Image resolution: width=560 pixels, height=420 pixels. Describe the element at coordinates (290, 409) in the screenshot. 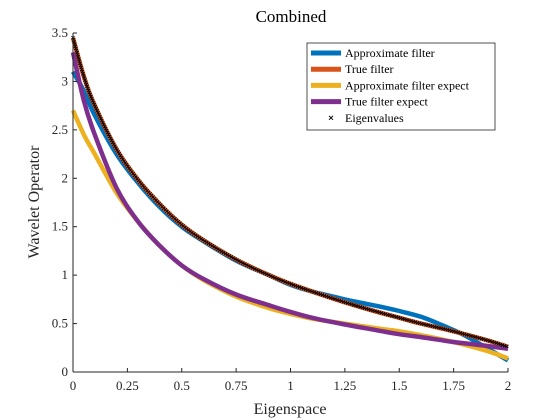

I see `x-axis-label: Eigenspace` at that location.